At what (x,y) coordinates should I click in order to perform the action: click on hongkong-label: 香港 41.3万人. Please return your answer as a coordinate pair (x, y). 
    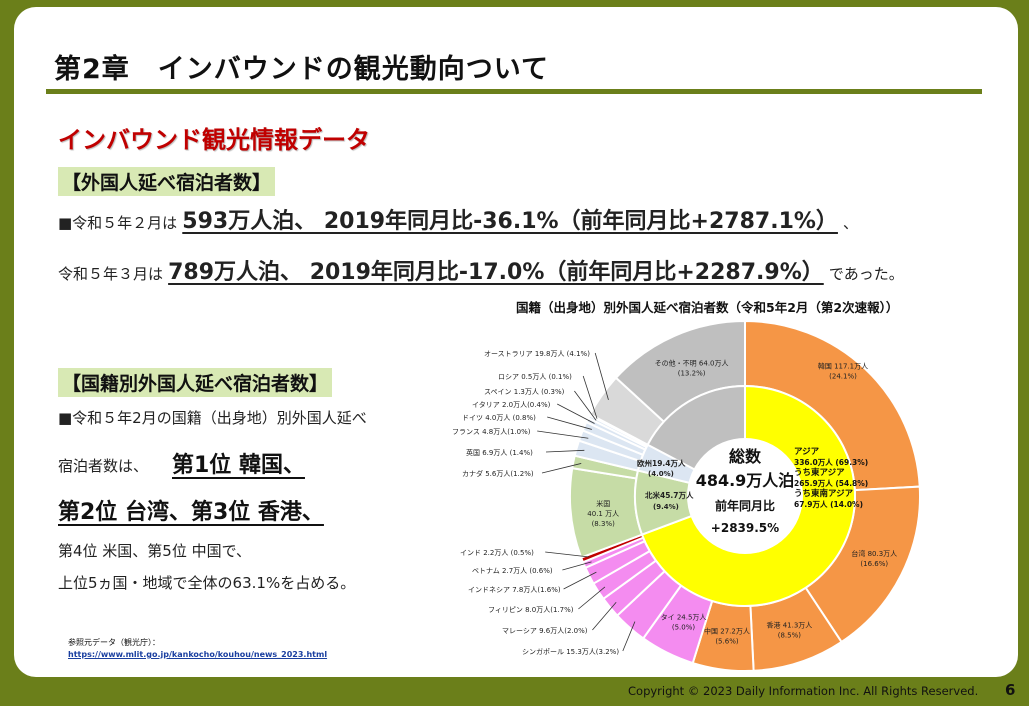
    Looking at the image, I should click on (789, 624).